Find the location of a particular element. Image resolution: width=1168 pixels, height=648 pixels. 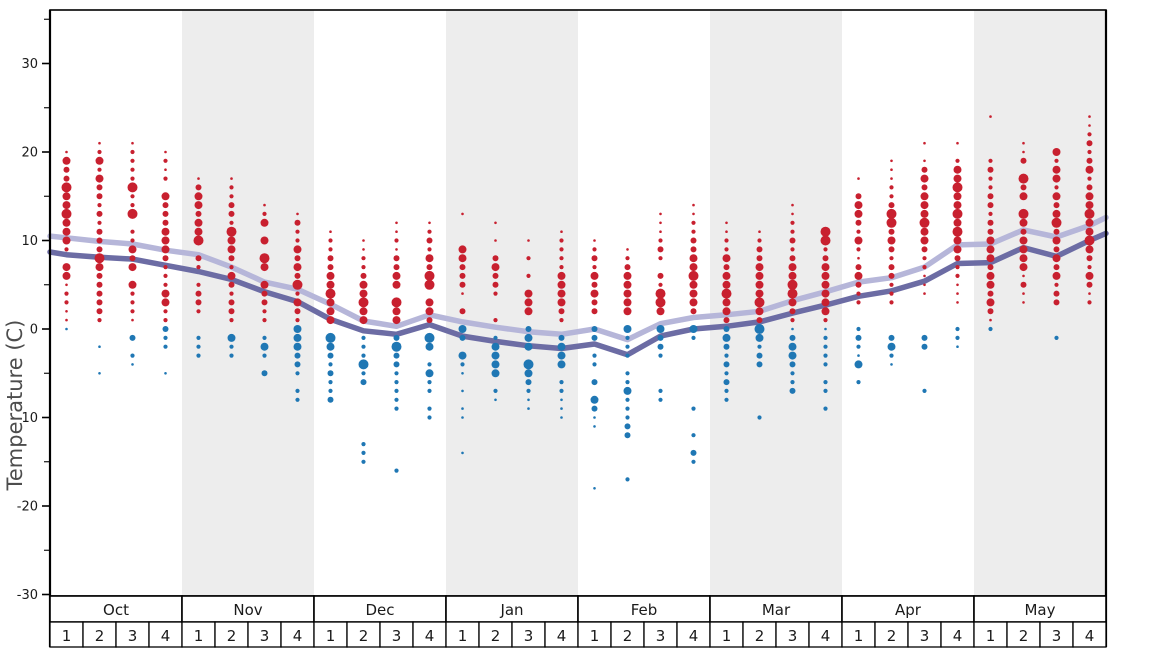

month-label: Jan is located at coordinates (511, 610).